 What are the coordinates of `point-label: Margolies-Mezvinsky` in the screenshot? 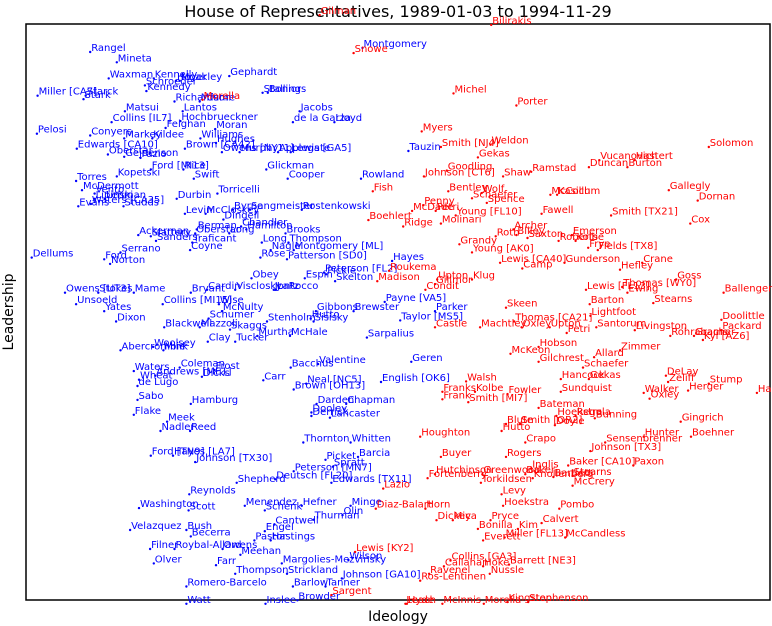 It's located at (334, 559).